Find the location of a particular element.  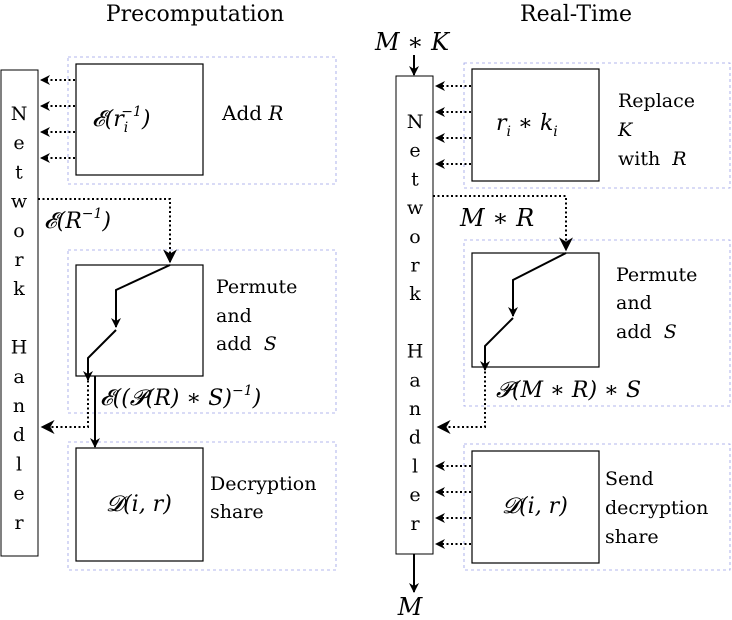

box-permute-left is located at coordinates (139, 320).